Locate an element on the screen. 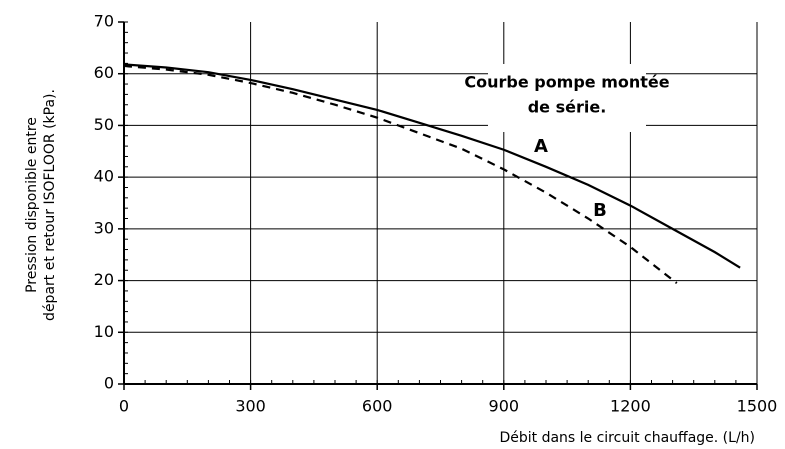 Image resolution: width=785 pixels, height=449 pixels. annotation: de série. is located at coordinates (567, 107).